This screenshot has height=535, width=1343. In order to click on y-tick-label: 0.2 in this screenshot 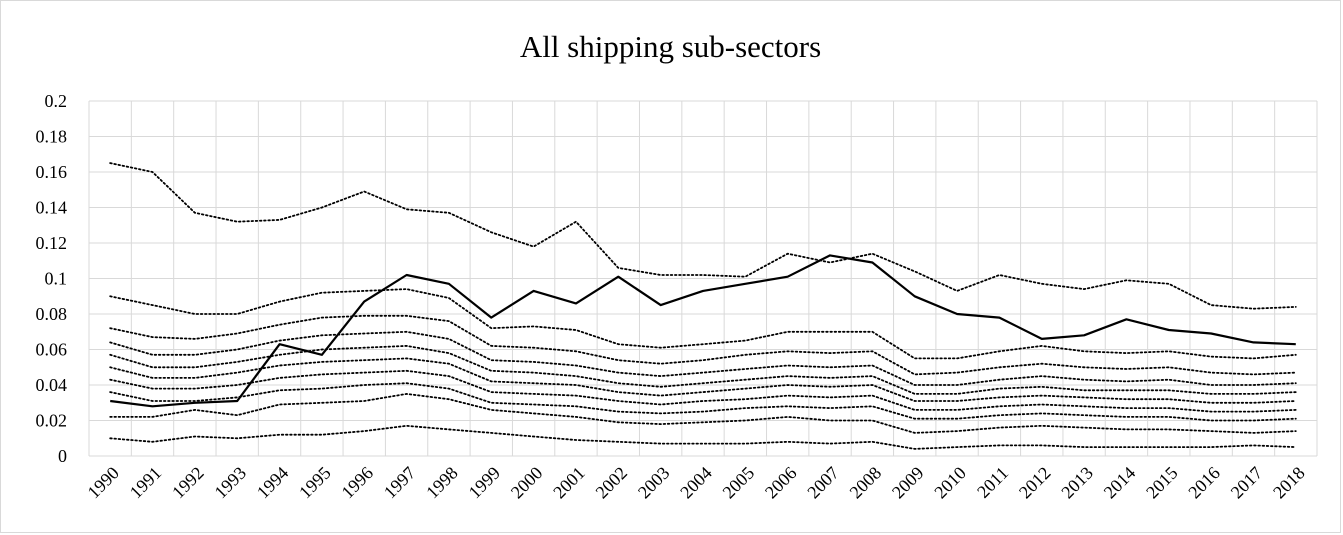, I will do `click(56, 101)`.